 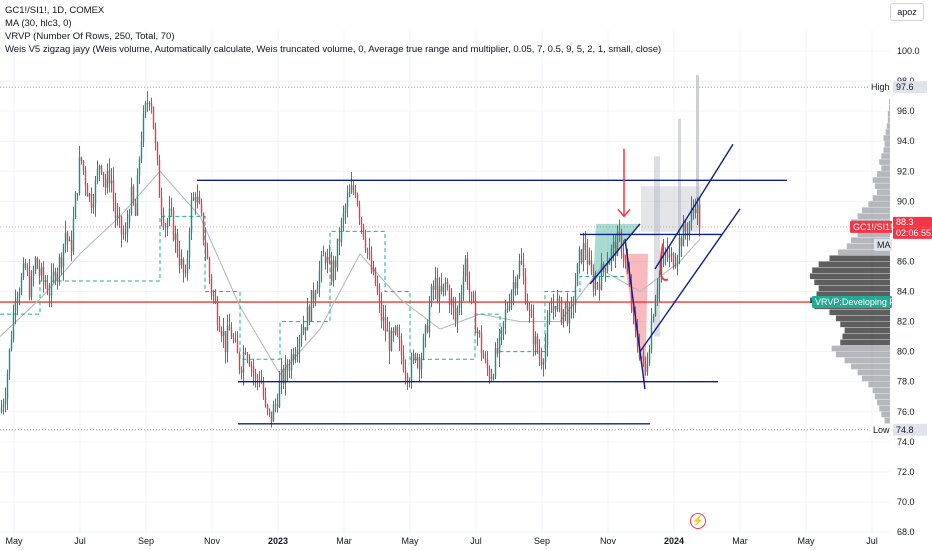 What do you see at coordinates (912, 222) in the screenshot?
I see `last-value-tag-bg` at bounding box center [912, 222].